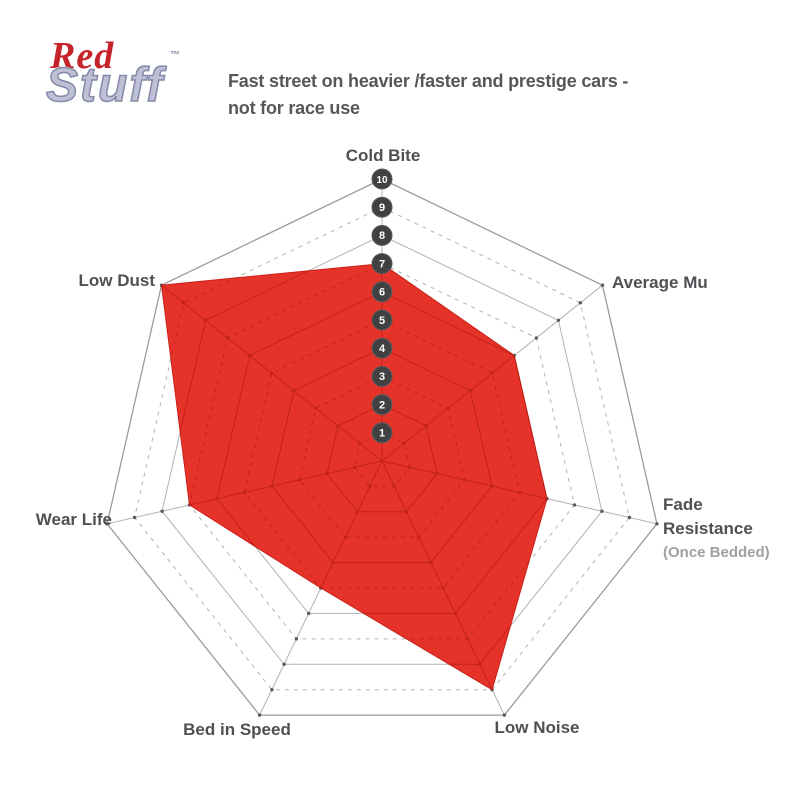 Image resolution: width=800 pixels, height=797 pixels. What do you see at coordinates (294, 108) in the screenshot?
I see `description-line-2: not for race use` at bounding box center [294, 108].